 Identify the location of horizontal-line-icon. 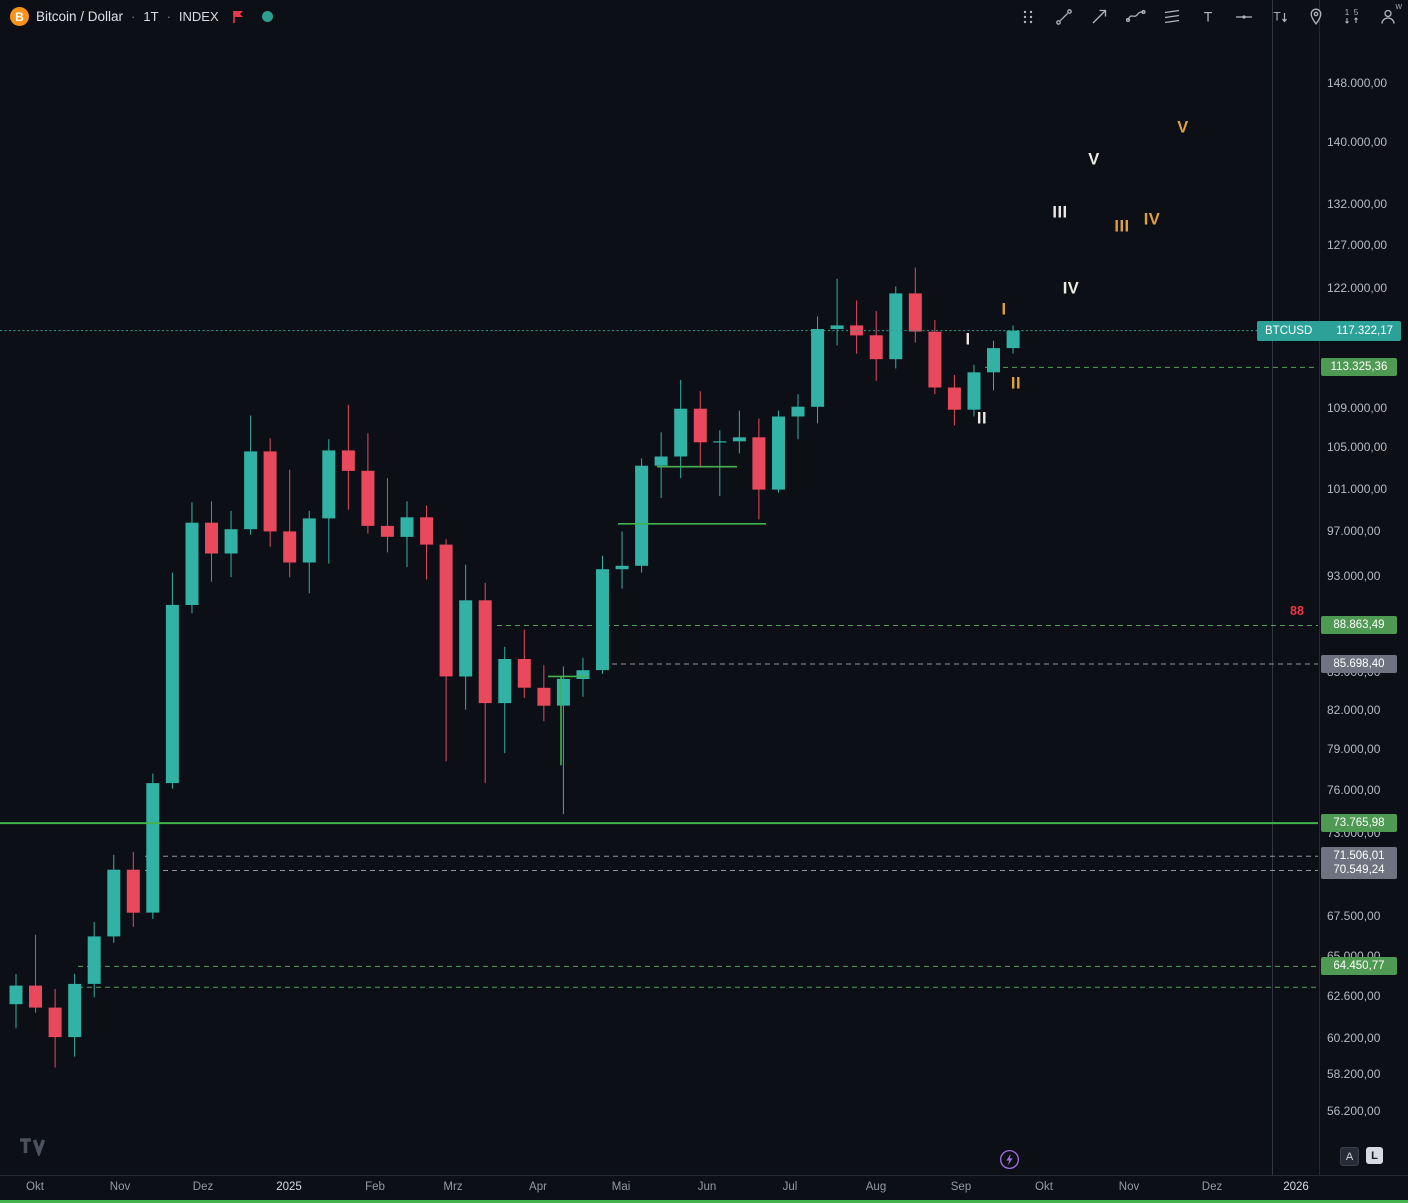
(1244, 17).